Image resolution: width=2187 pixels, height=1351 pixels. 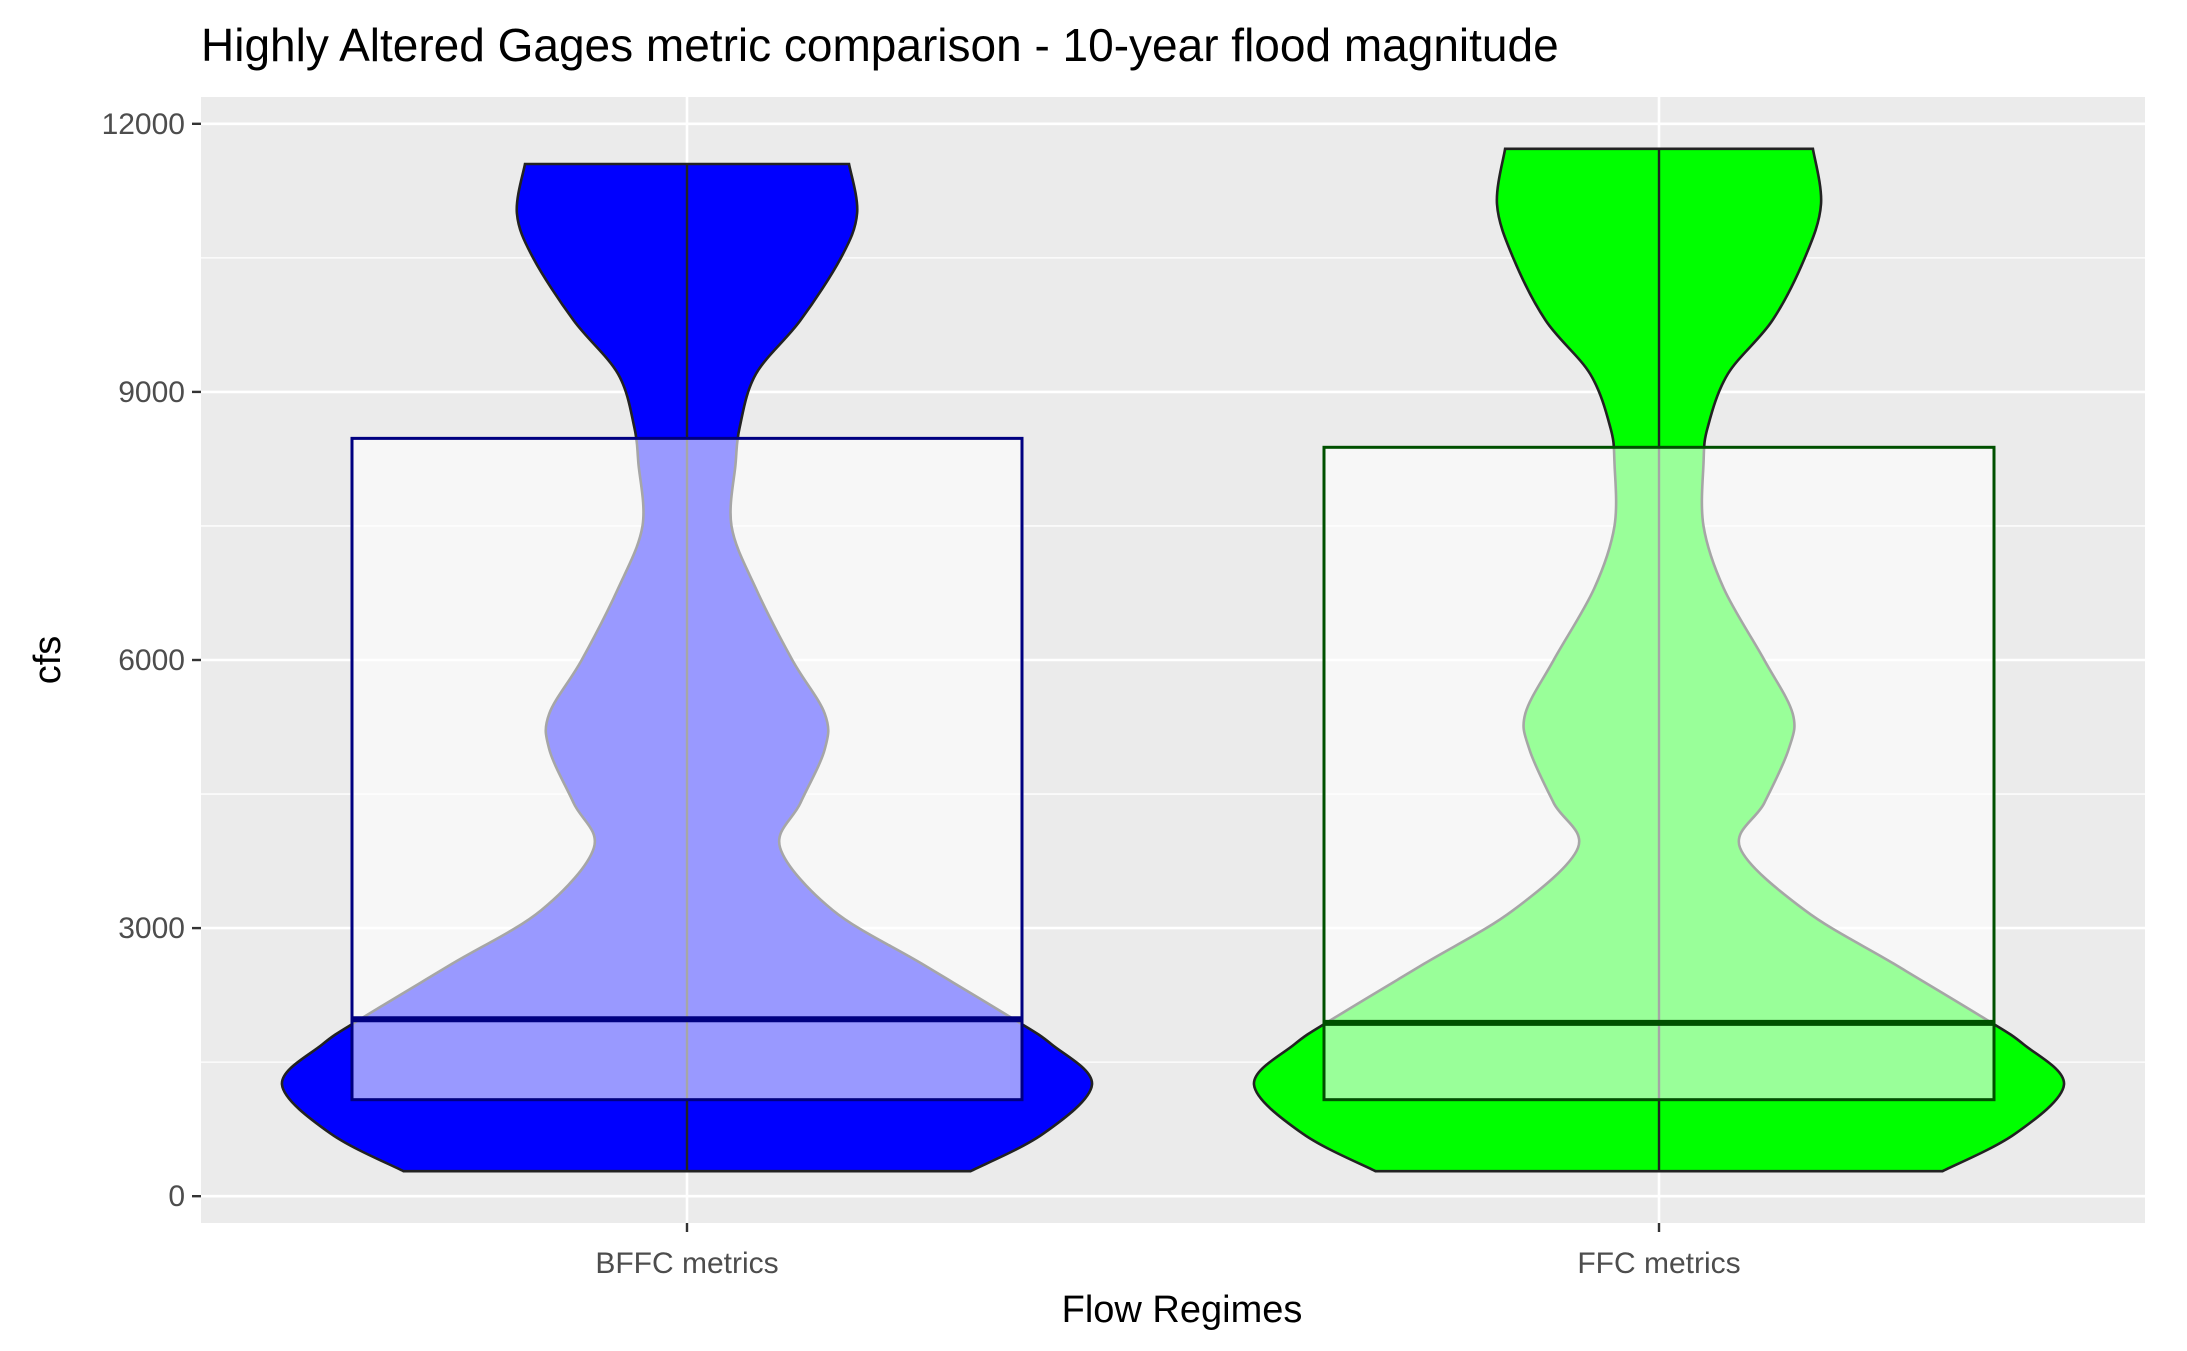 What do you see at coordinates (151, 660) in the screenshot?
I see `y-tick-label: 6000` at bounding box center [151, 660].